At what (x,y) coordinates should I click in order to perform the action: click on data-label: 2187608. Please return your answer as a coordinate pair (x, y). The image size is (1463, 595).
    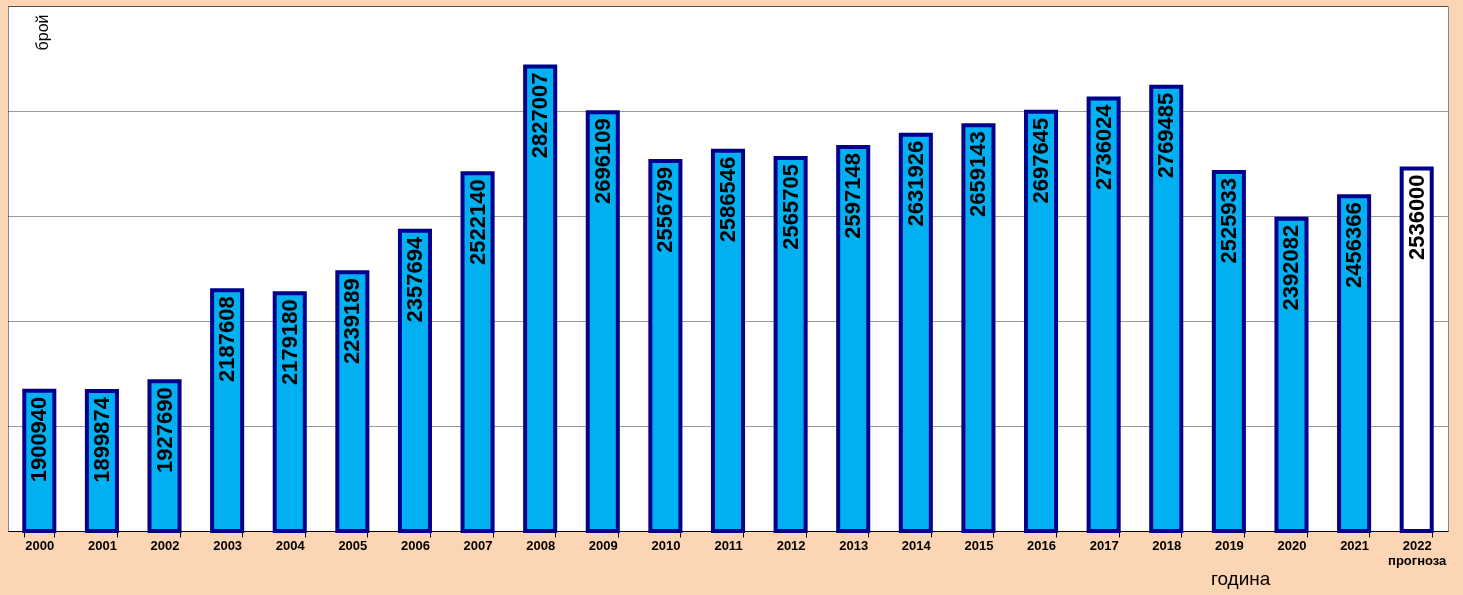
    Looking at the image, I should click on (227, 339).